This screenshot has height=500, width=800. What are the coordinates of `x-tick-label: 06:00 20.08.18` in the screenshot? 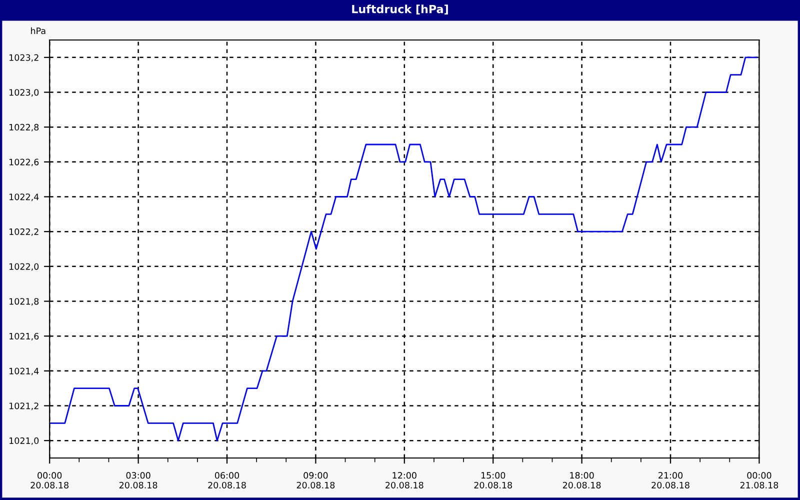 It's located at (227, 480).